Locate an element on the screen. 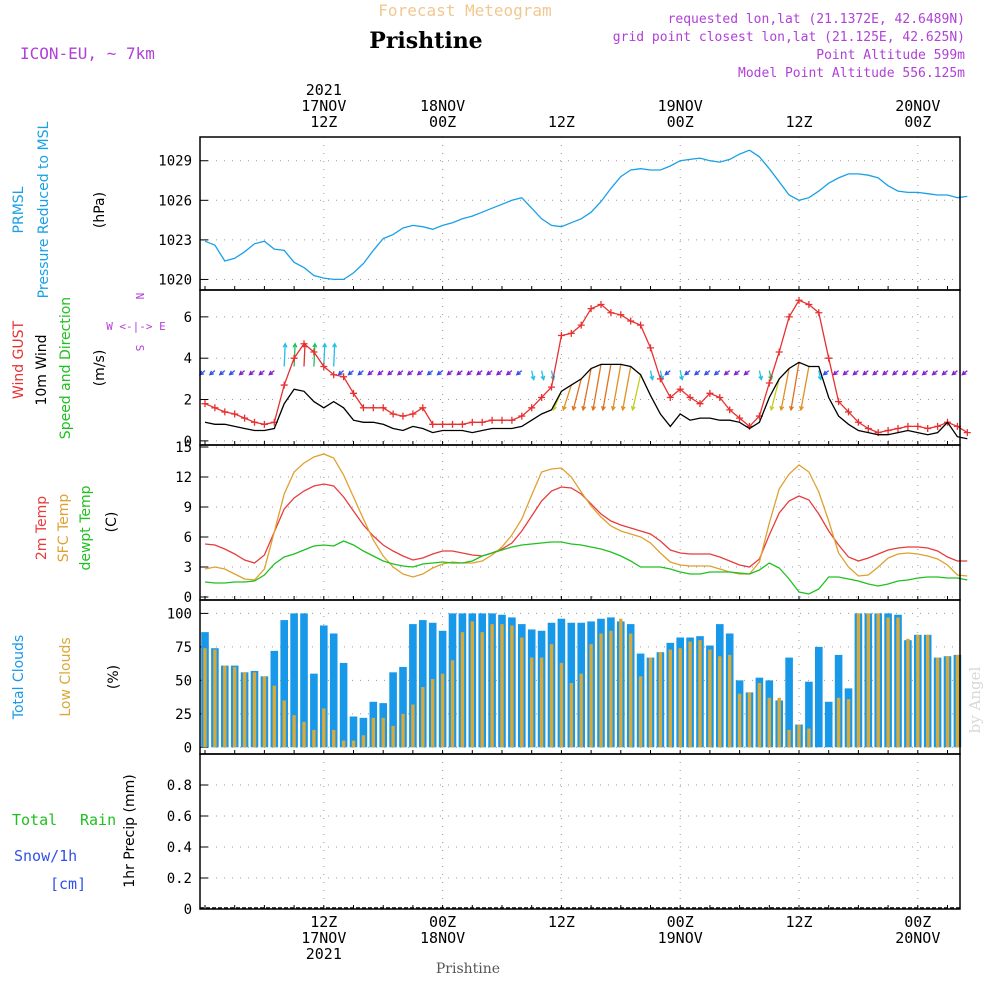 This screenshot has width=1000, height=1000. panel-clouds: 0 25 50 75 100 is located at coordinates (564, 677).